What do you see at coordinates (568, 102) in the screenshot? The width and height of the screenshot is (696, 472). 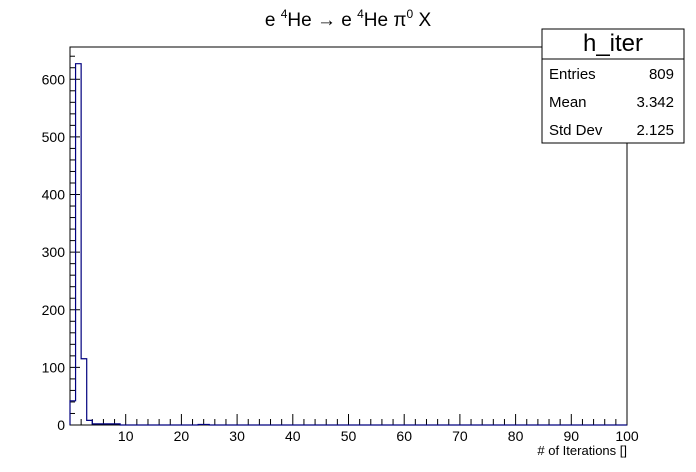 I see `stats-mean-label: Mean` at bounding box center [568, 102].